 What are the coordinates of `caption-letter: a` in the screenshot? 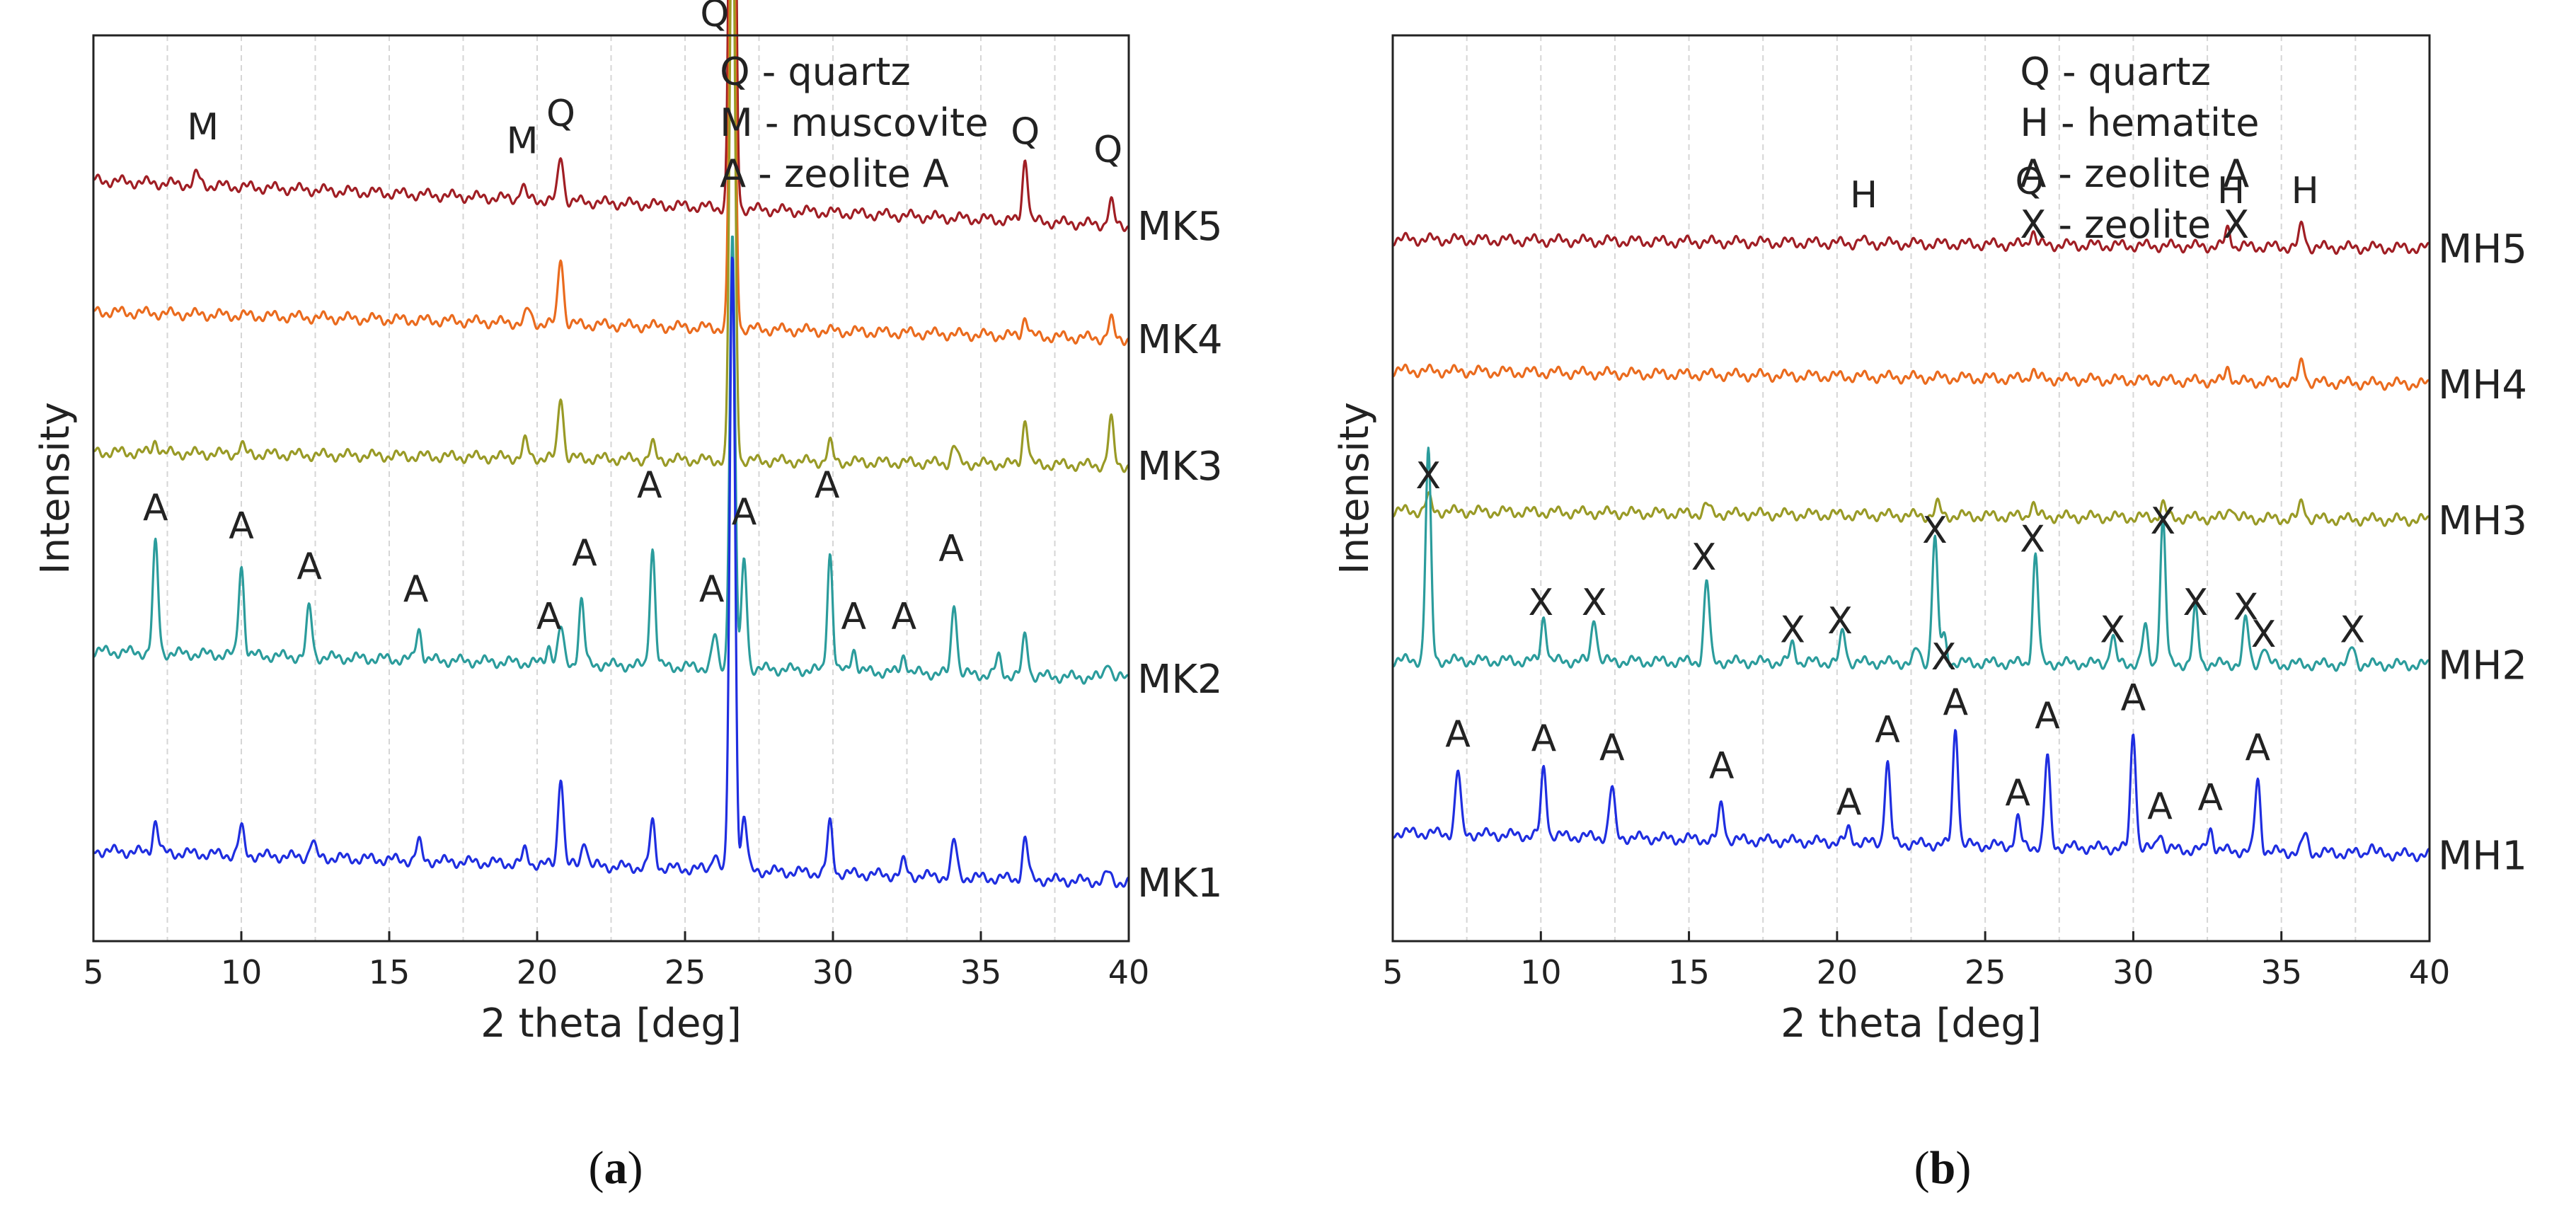 It's located at (616, 1168).